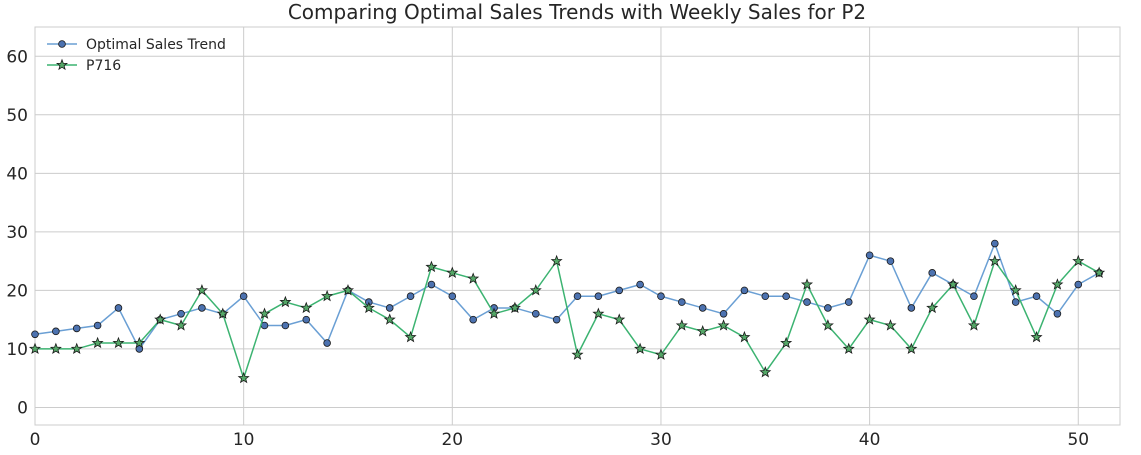 The width and height of the screenshot is (1141, 455). I want to click on legend-label: Optimal Sales Trend, so click(156, 45).